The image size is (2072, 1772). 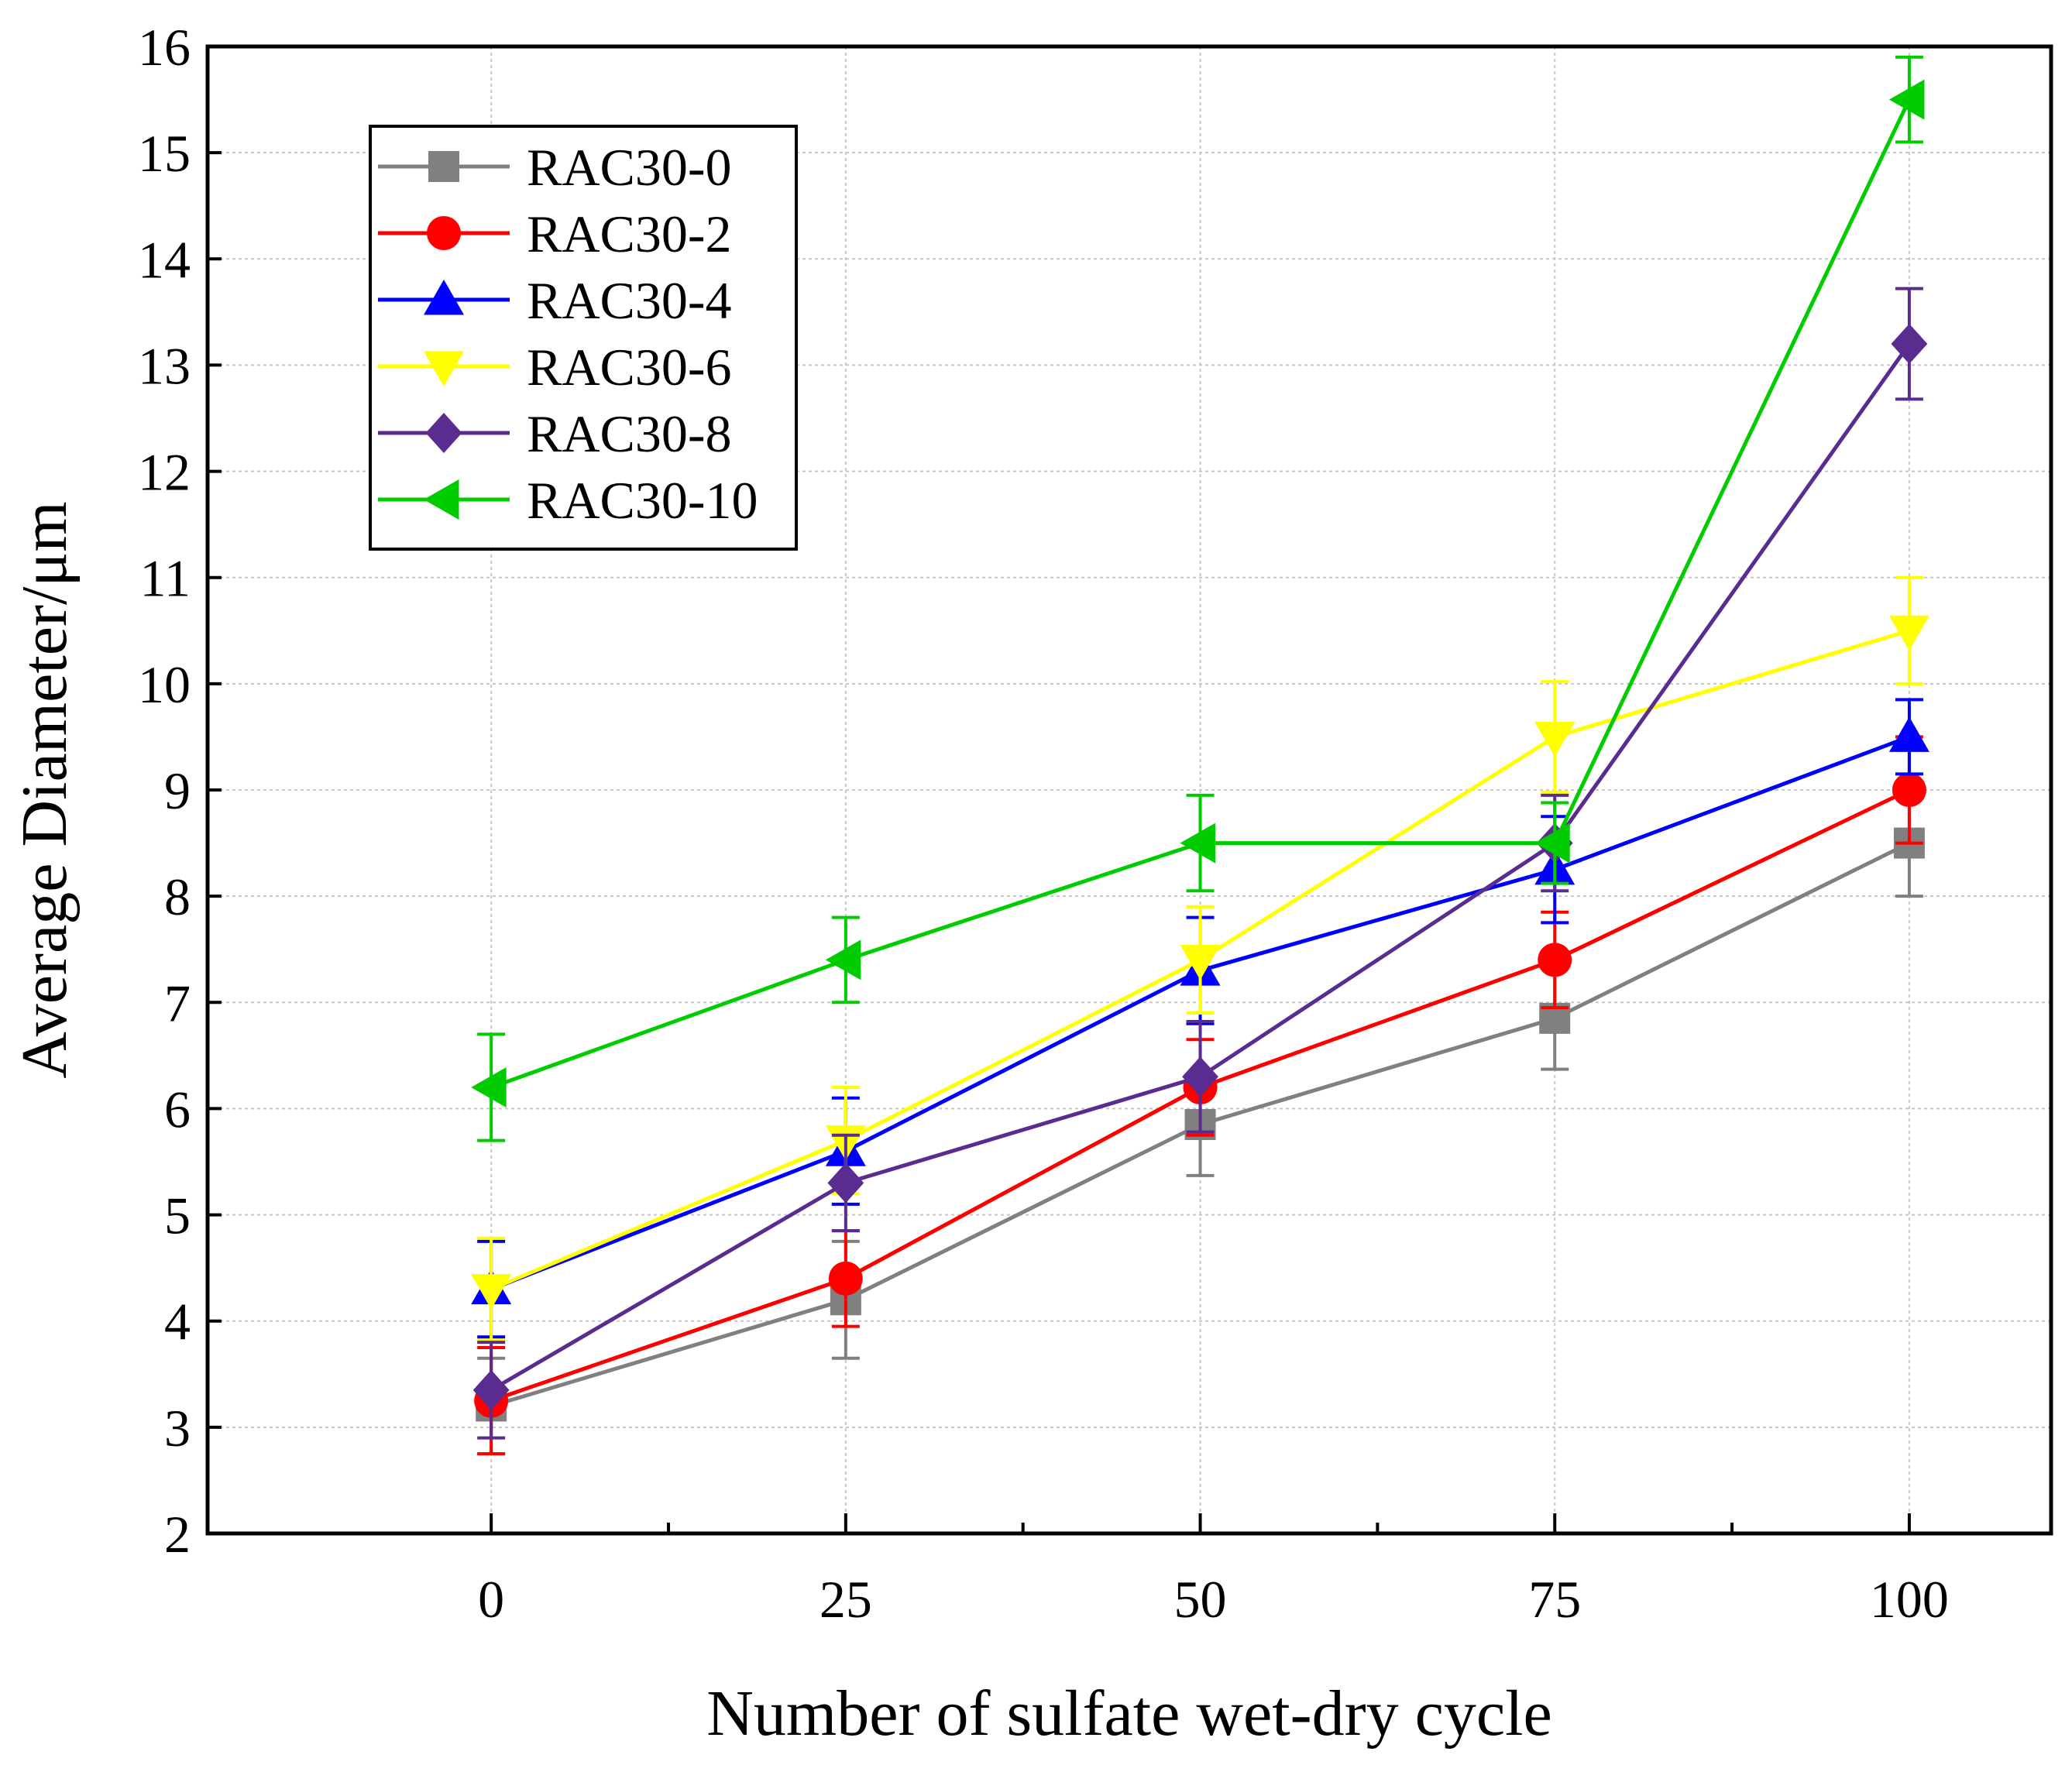 What do you see at coordinates (177, 1216) in the screenshot?
I see `y-tick-label: 5` at bounding box center [177, 1216].